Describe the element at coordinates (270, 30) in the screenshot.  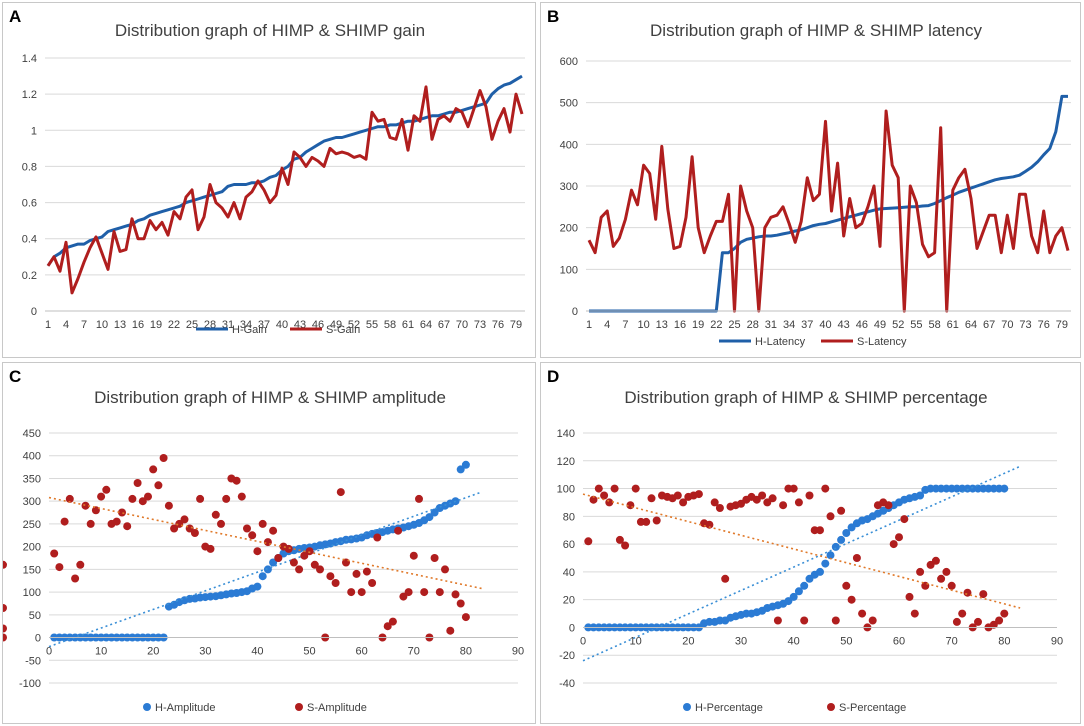
I see `chart-title: Distribution graph of HIMP & SHIMP gain` at that location.